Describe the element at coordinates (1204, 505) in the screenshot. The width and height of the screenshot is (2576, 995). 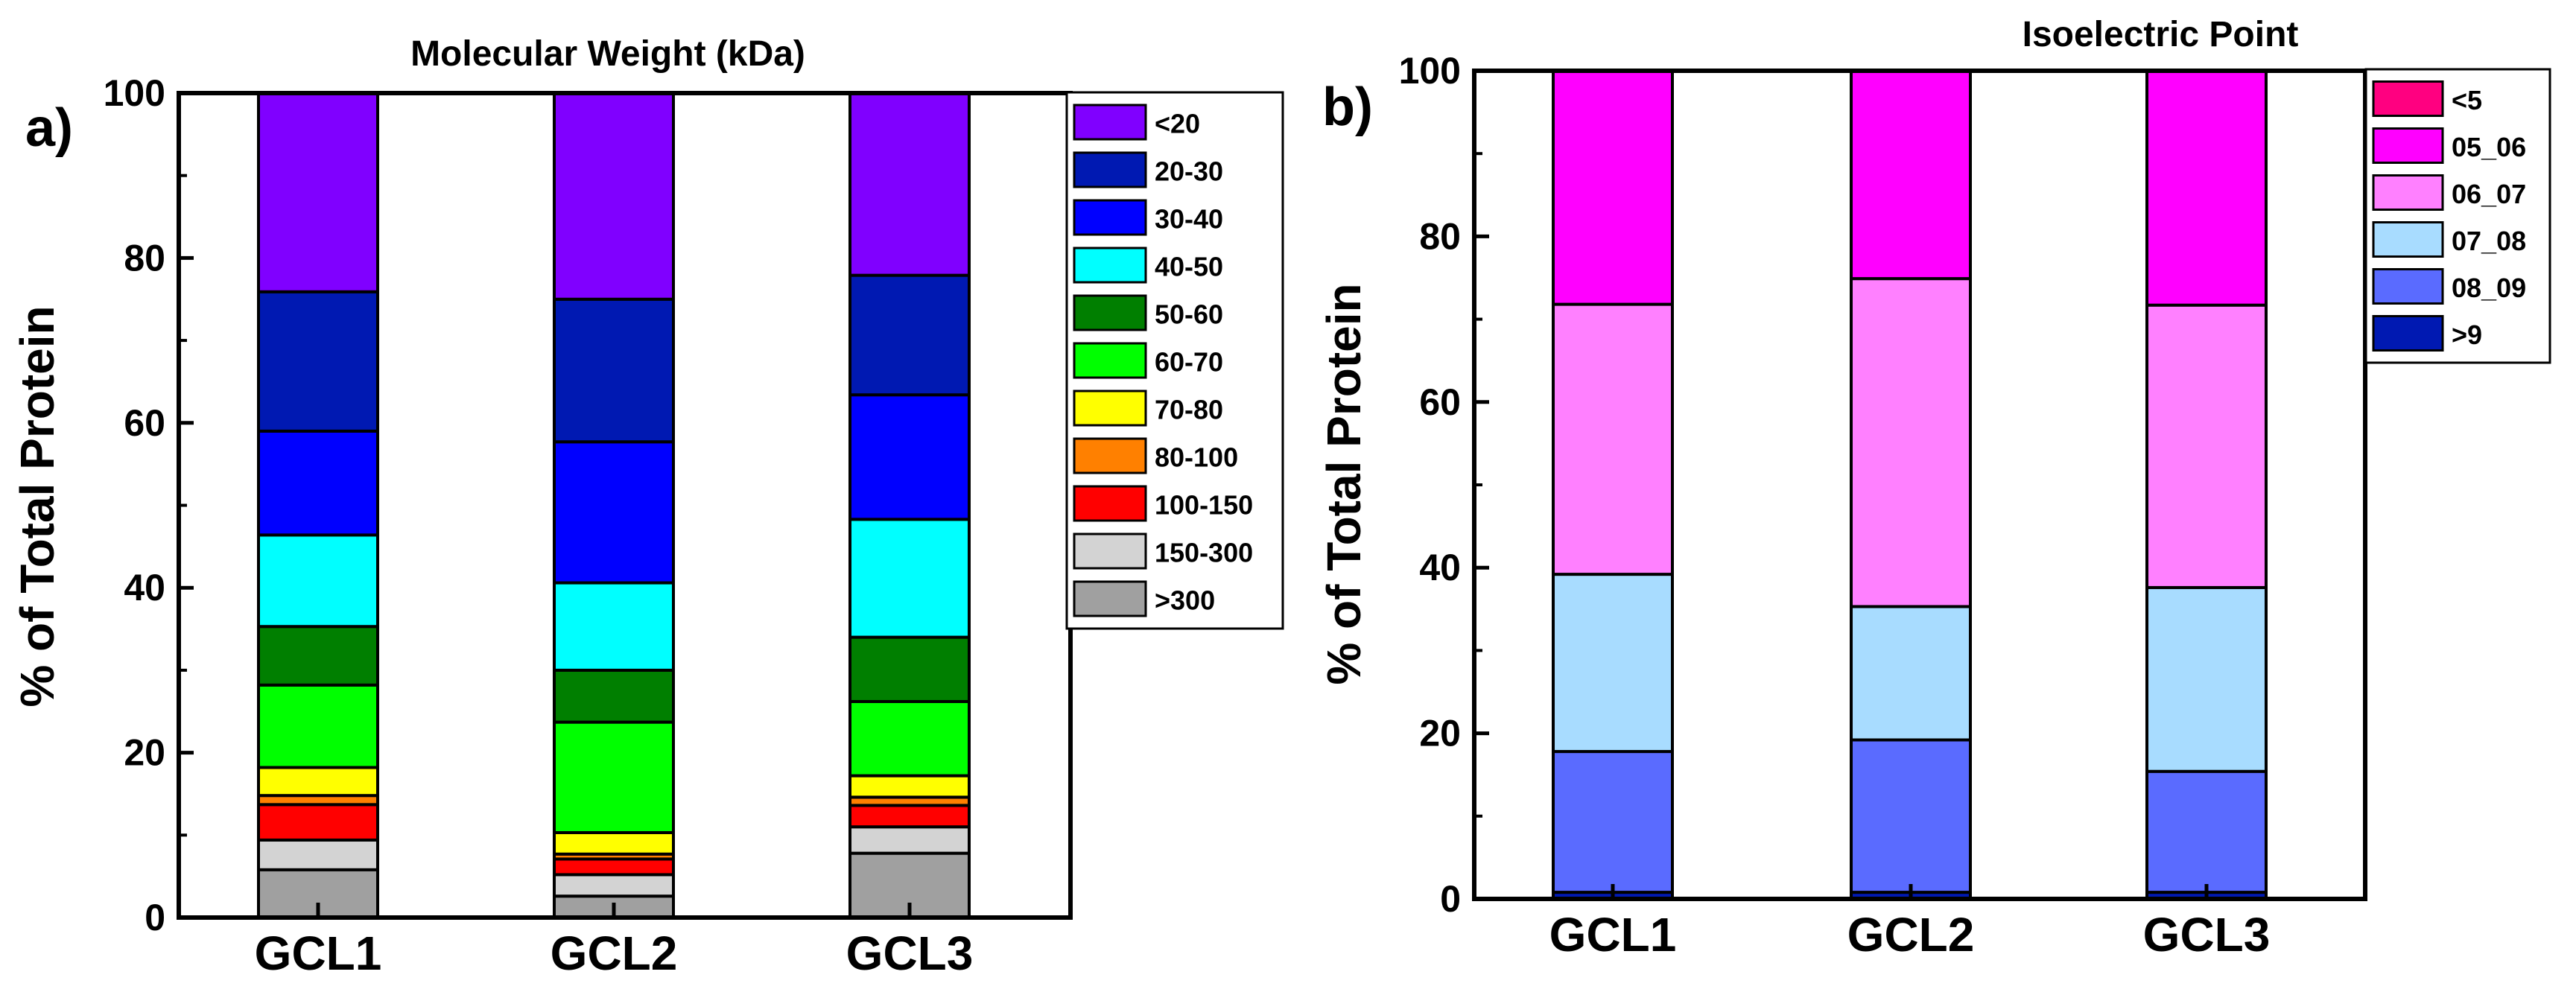
I see `legend-entry-100-150: 100-150` at that location.